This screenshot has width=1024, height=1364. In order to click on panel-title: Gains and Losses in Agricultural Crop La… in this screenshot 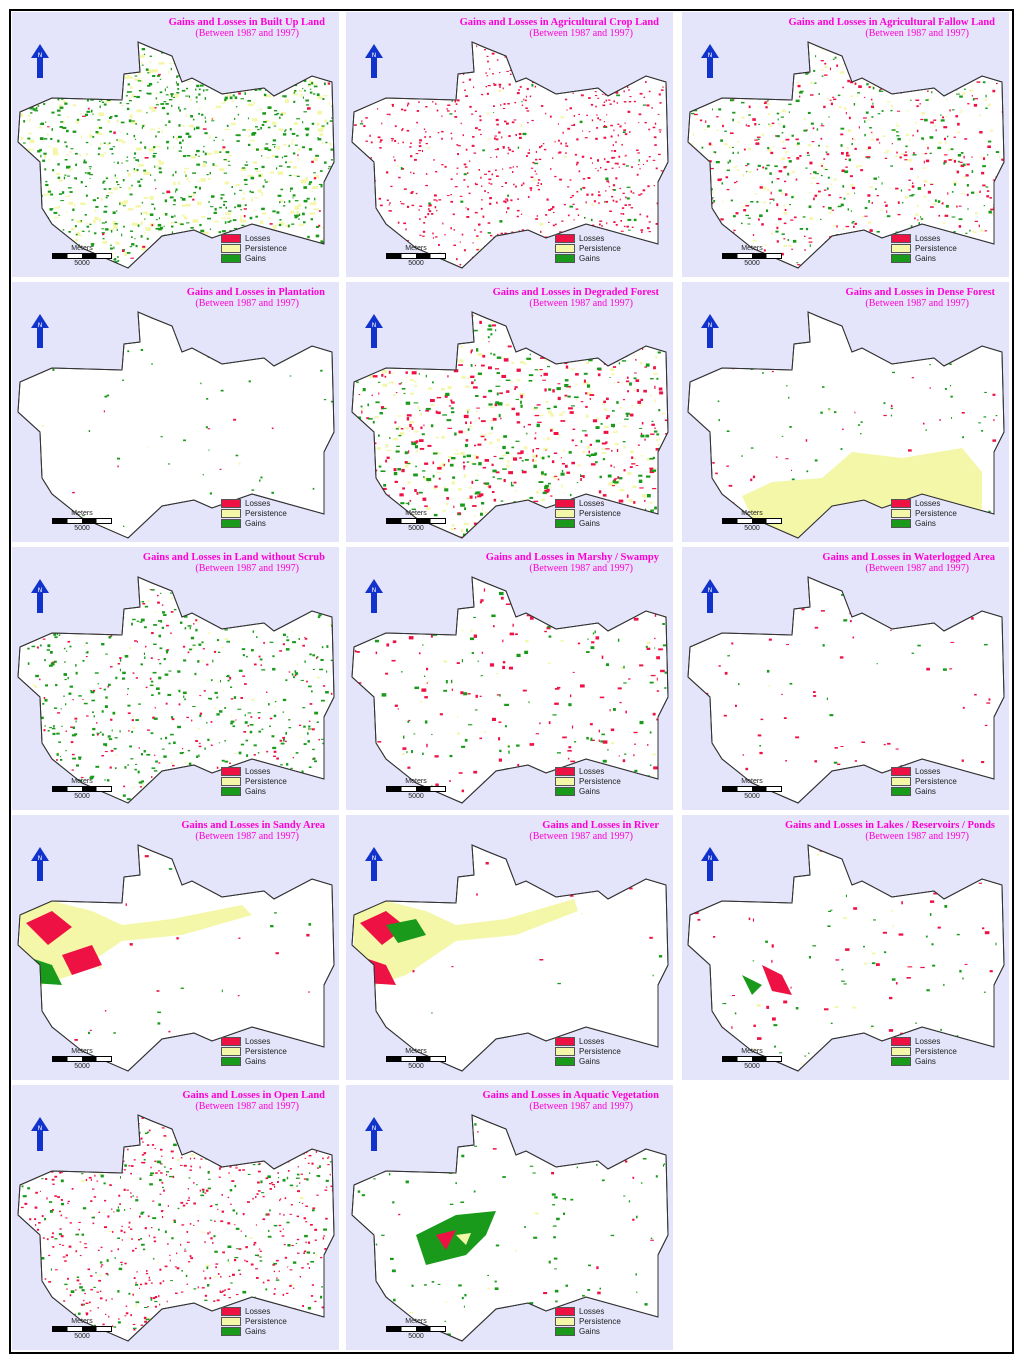, I will do `click(559, 22)`.